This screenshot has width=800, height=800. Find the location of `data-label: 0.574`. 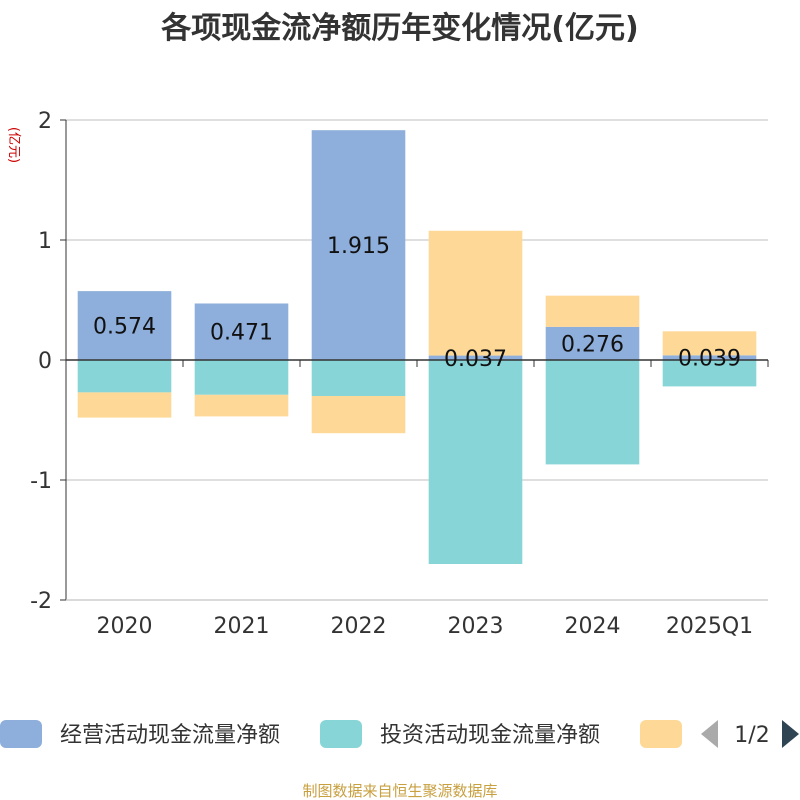

data-label: 0.574 is located at coordinates (124, 327).